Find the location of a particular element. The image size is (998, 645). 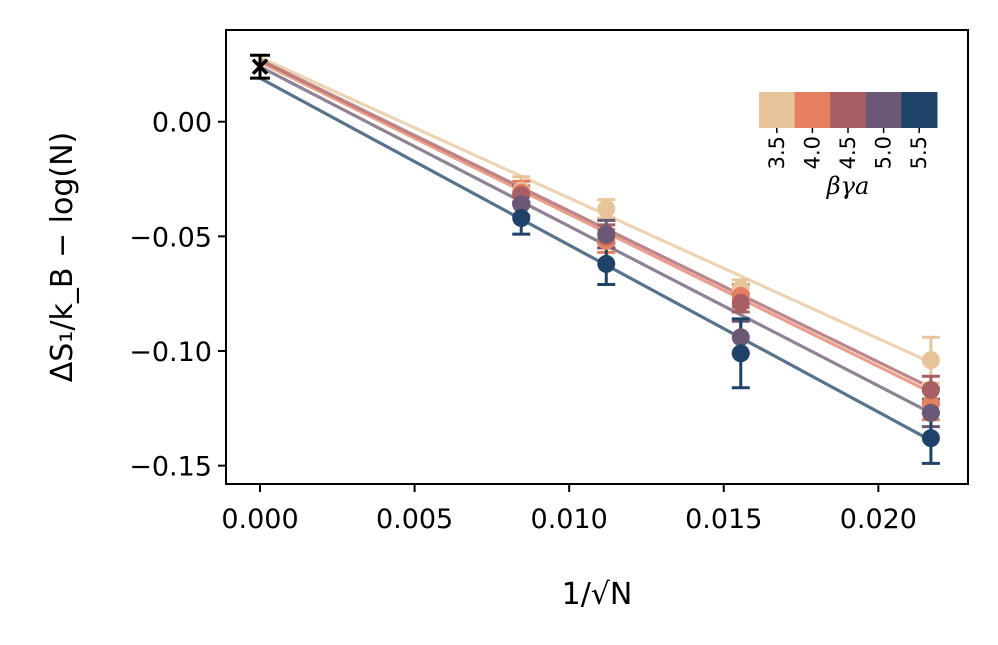

colorbar: 3.5 4.0 4.5 5.0 5.5 is located at coordinates (848, 130).